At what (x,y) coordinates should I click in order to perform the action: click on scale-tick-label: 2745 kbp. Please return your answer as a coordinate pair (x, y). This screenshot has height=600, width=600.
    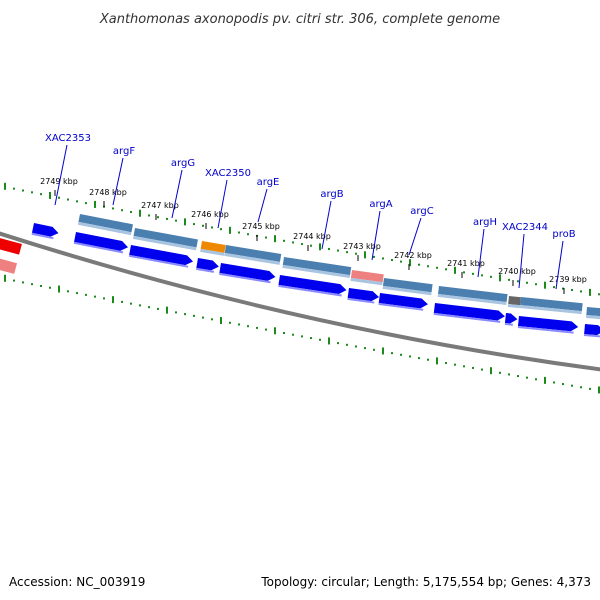
    Looking at the image, I should click on (261, 226).